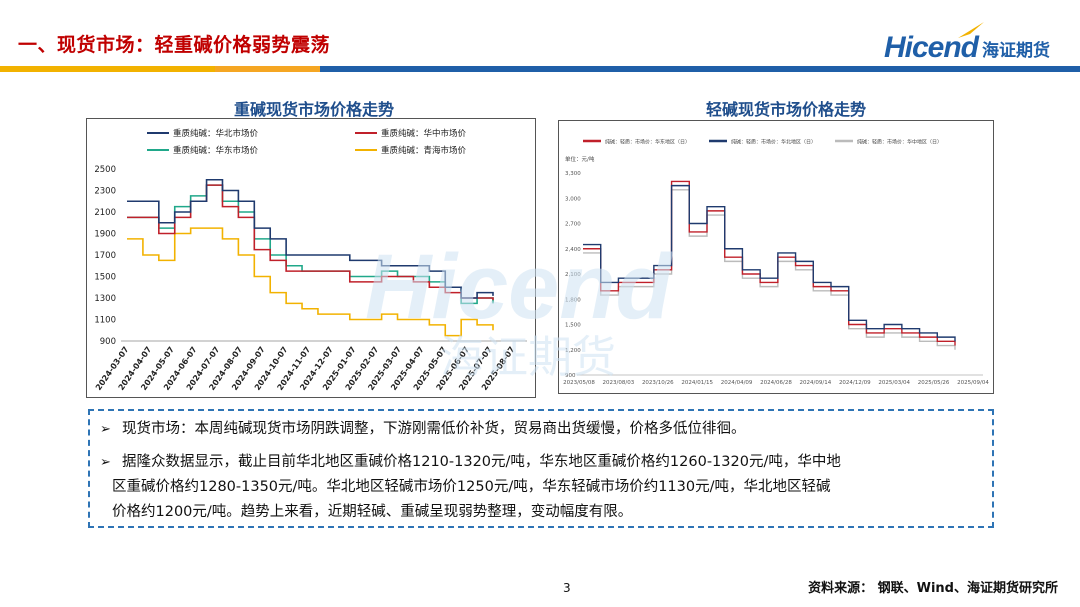 Image resolution: width=1080 pixels, height=607 pixels. Describe the element at coordinates (855, 383) in the screenshot. I see `x-tick-label: 2024/12/09` at that location.